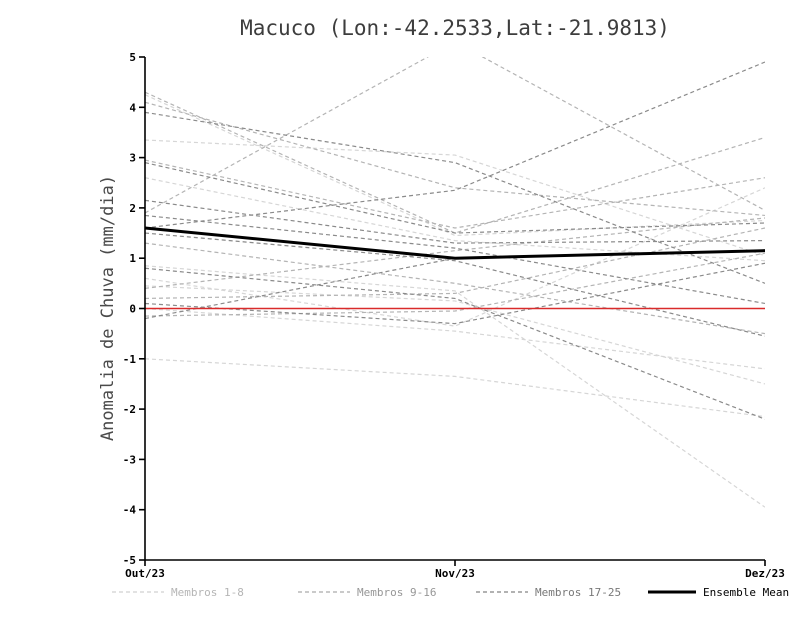 The width and height of the screenshot is (800, 618). What do you see at coordinates (207, 592) in the screenshot?
I see `legend-label: Membros 1-8` at bounding box center [207, 592].